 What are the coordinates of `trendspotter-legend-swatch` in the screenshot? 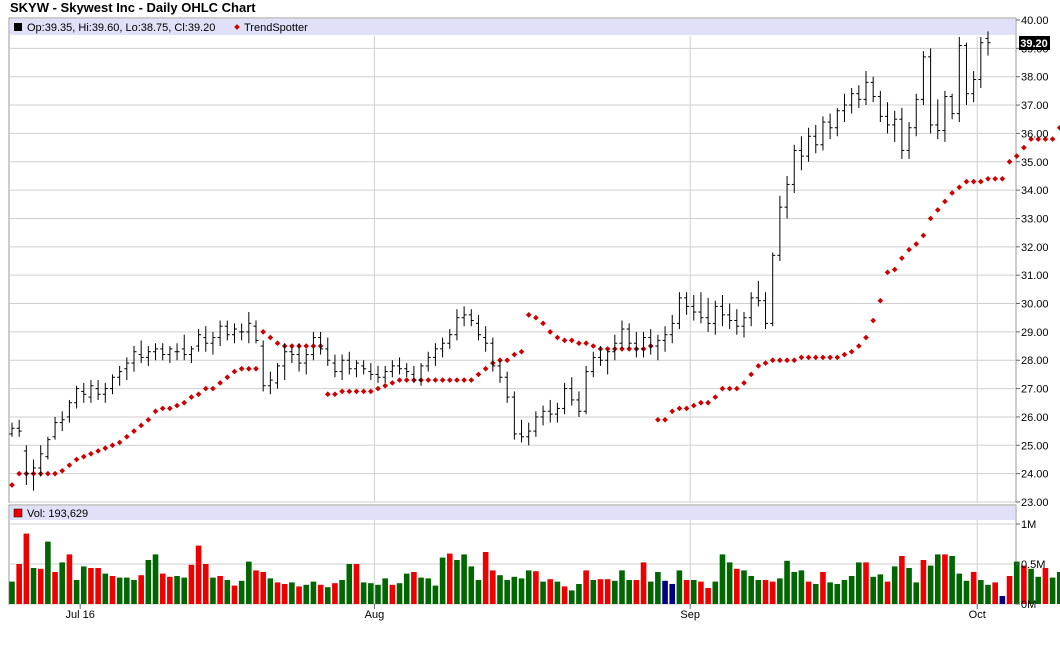 It's located at (237, 27).